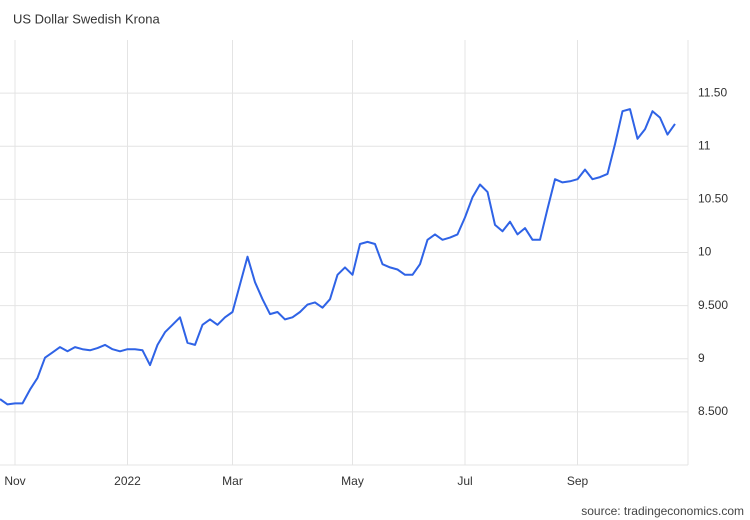 Image resolution: width=750 pixels, height=520 pixels. Describe the element at coordinates (713, 199) in the screenshot. I see `y-tick-label: 10.50` at that location.